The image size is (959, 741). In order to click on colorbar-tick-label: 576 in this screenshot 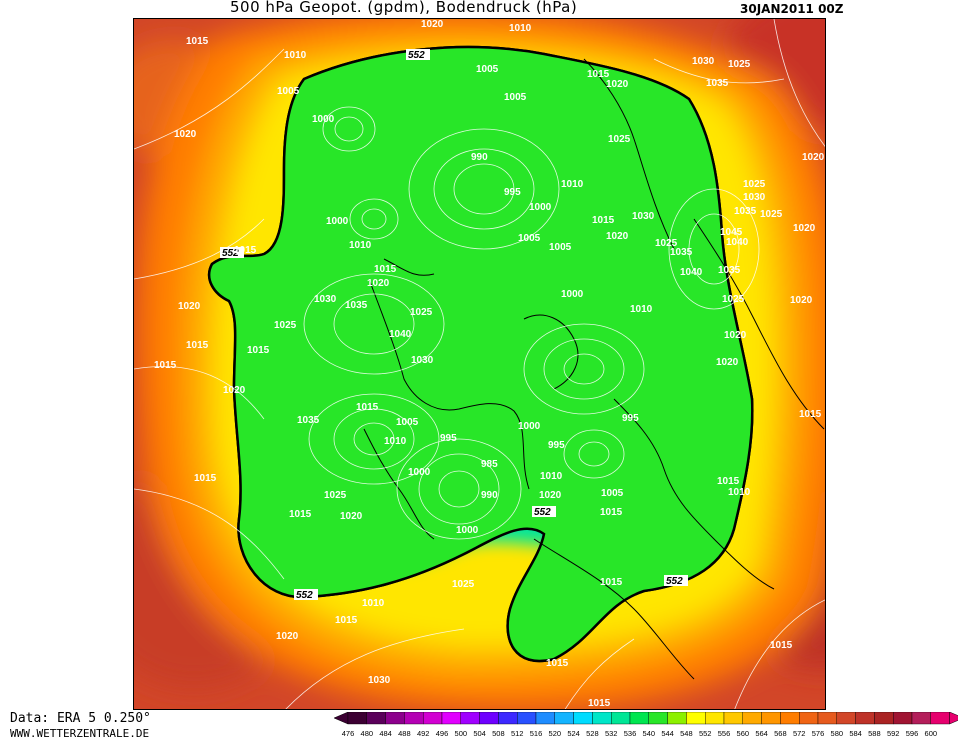, I will do `click(818, 733)`.